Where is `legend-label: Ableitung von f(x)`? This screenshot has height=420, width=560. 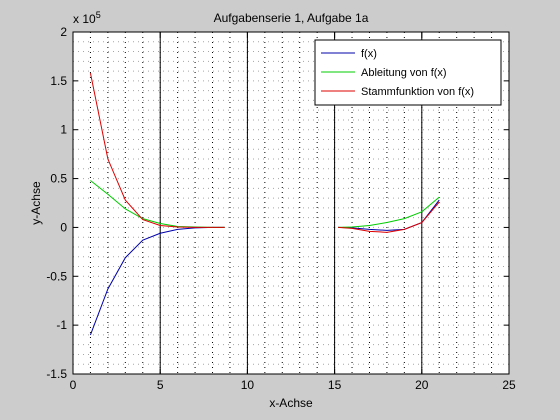 legend-label: Ableitung von f(x) is located at coordinates (404, 73).